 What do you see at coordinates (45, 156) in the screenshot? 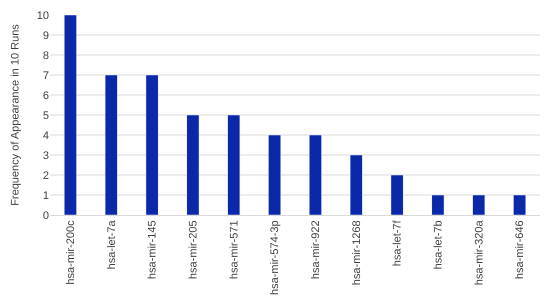
I see `y-tick-label: 3` at bounding box center [45, 156].